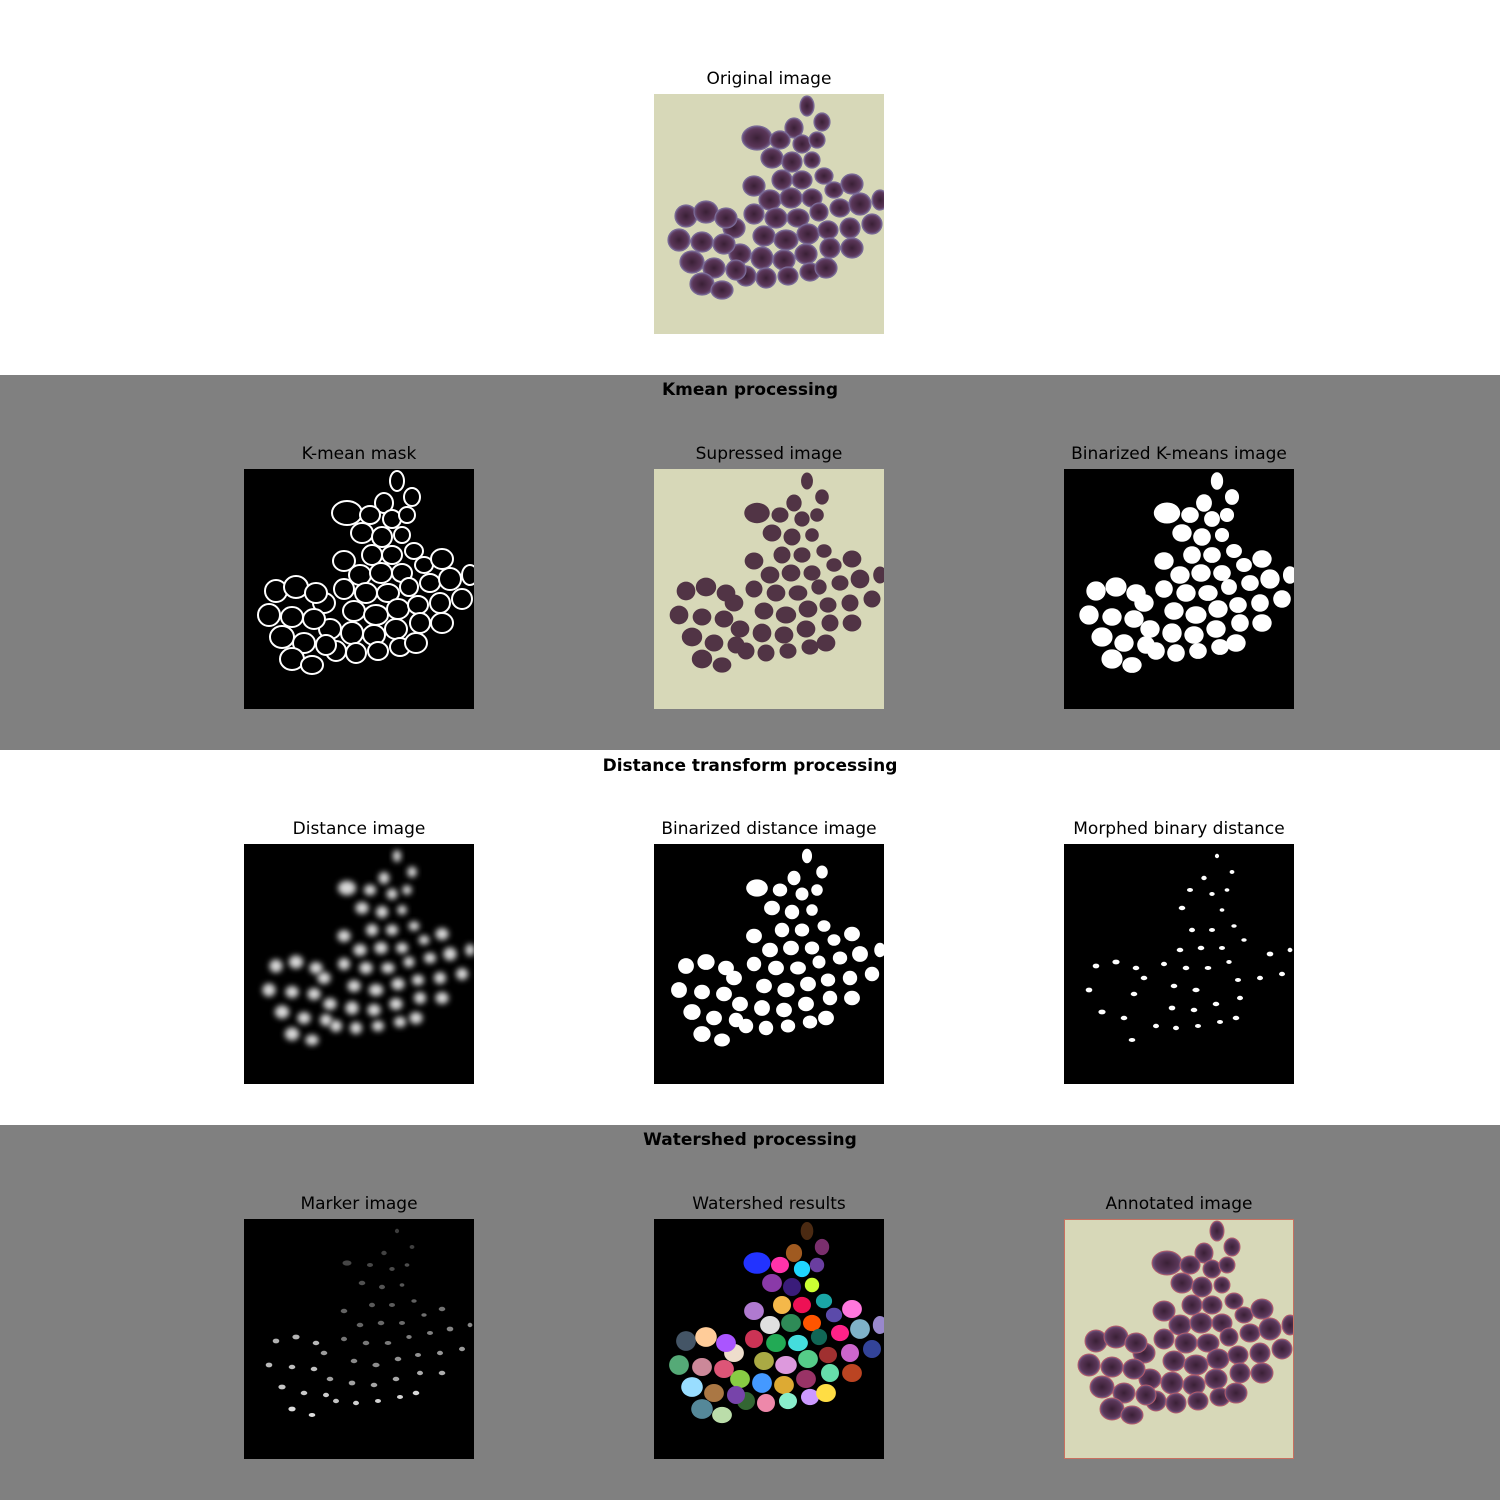 Image resolution: width=1500 pixels, height=1500 pixels. I want to click on binarized-distance-canvas, so click(769, 964).